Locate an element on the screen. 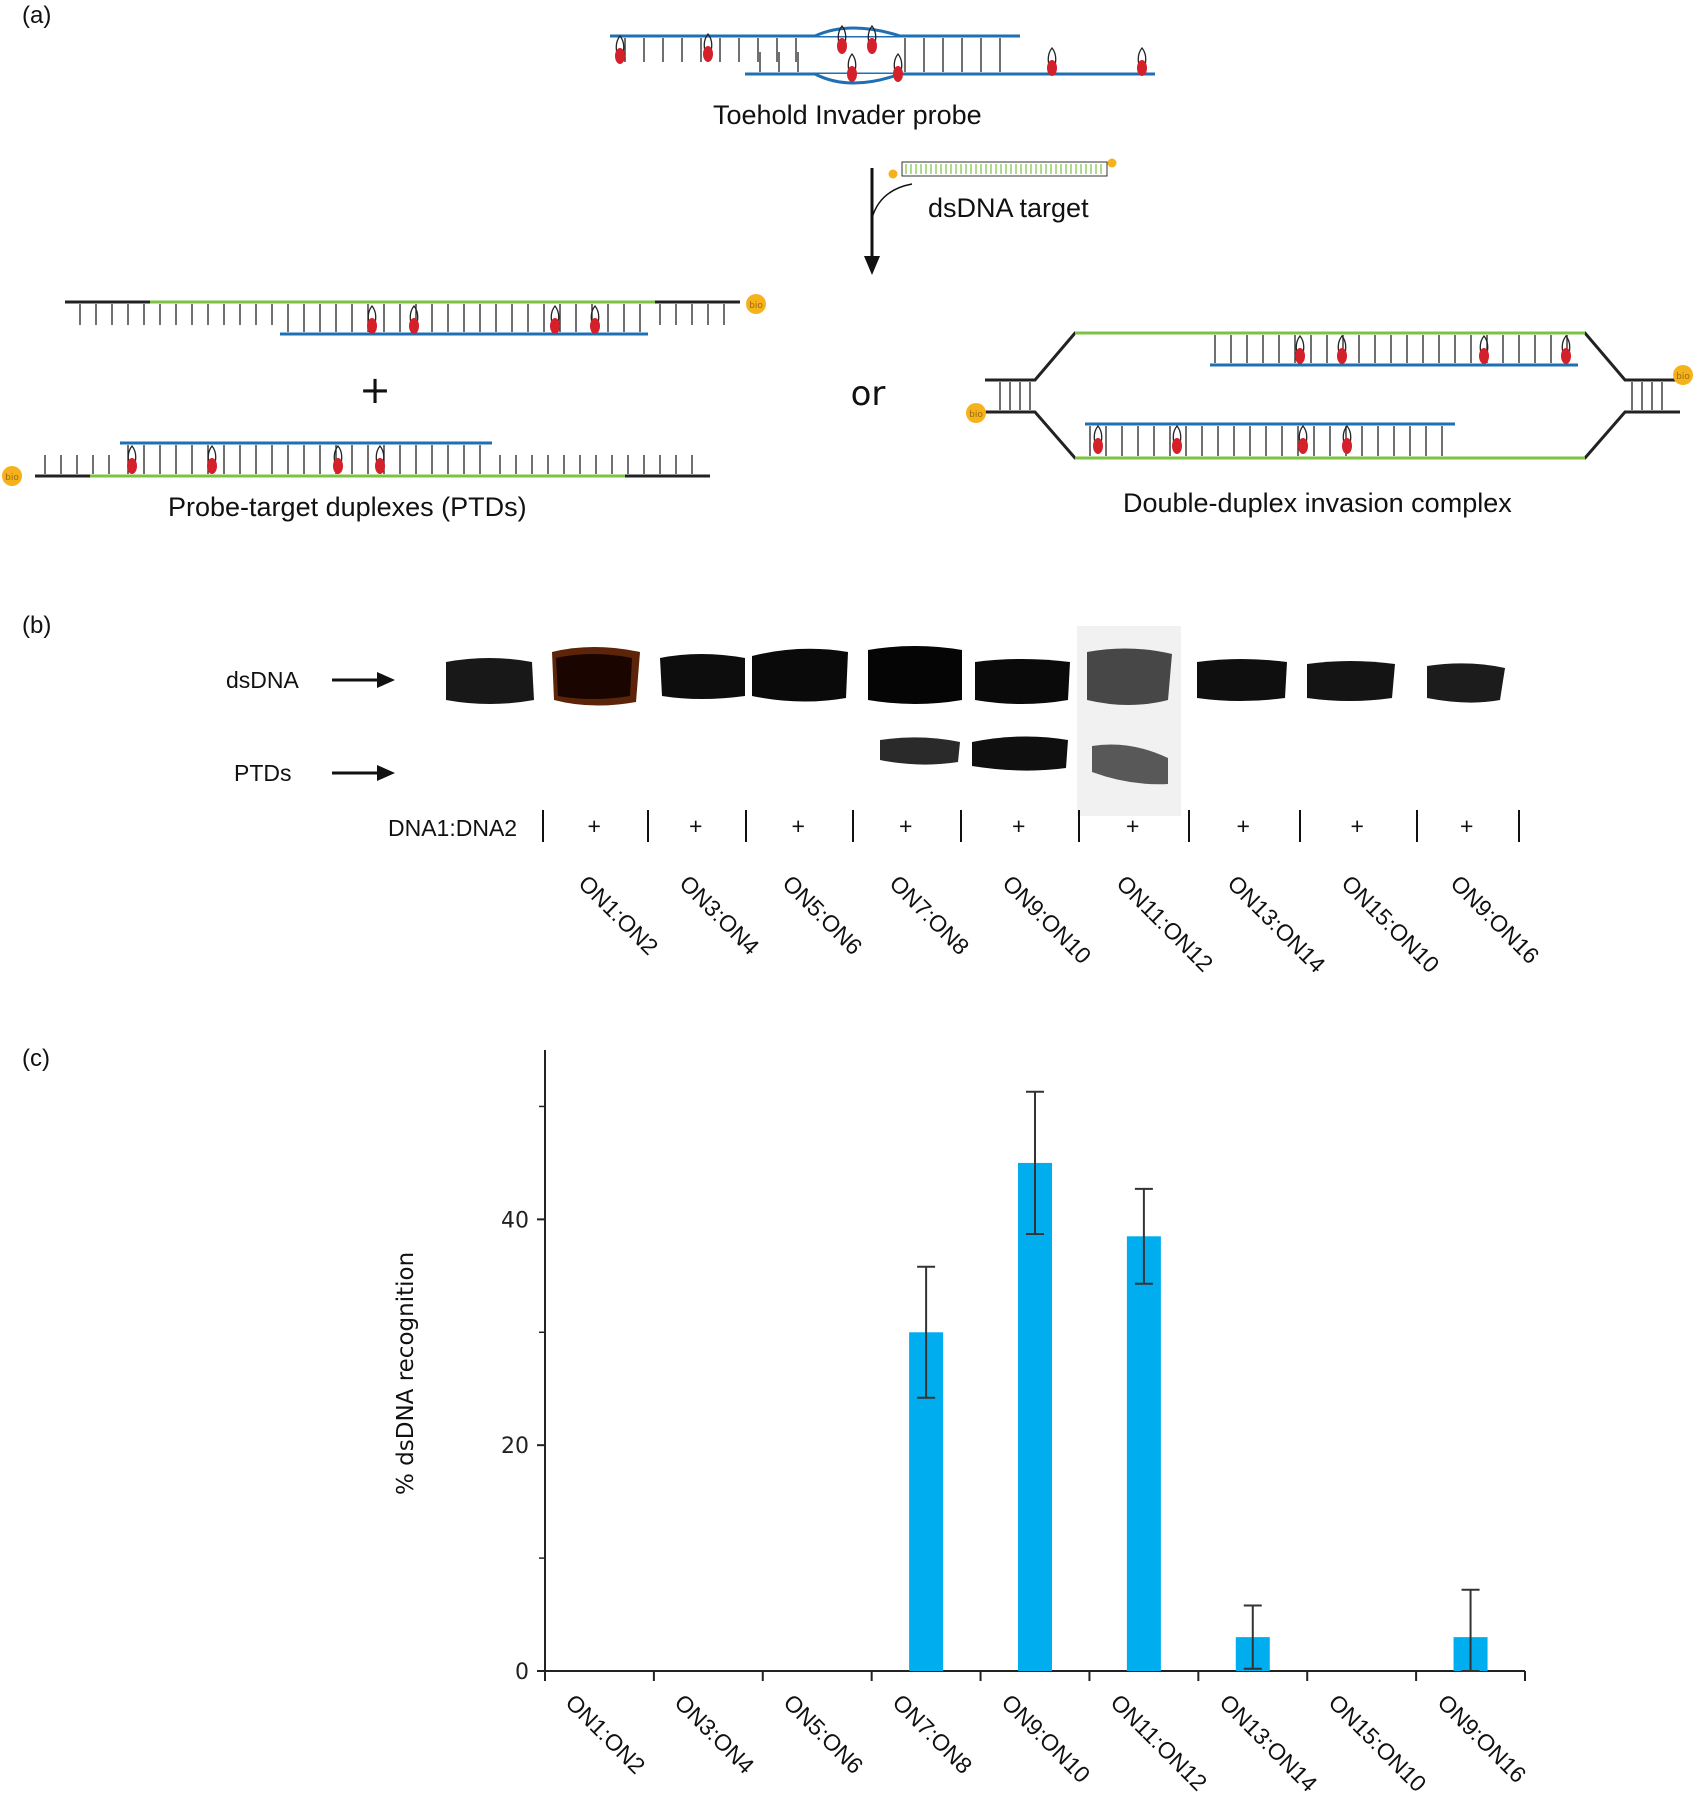 The width and height of the screenshot is (1695, 1800). or-label: or is located at coordinates (868, 394).